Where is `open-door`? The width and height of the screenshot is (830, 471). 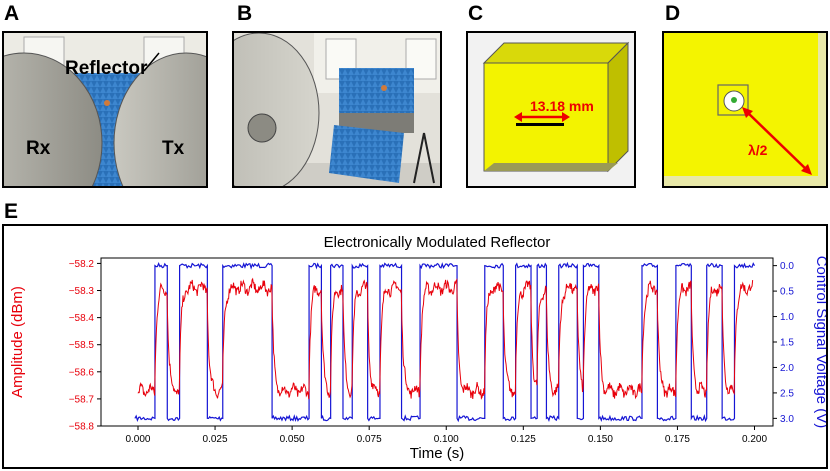 open-door is located at coordinates (277, 109).